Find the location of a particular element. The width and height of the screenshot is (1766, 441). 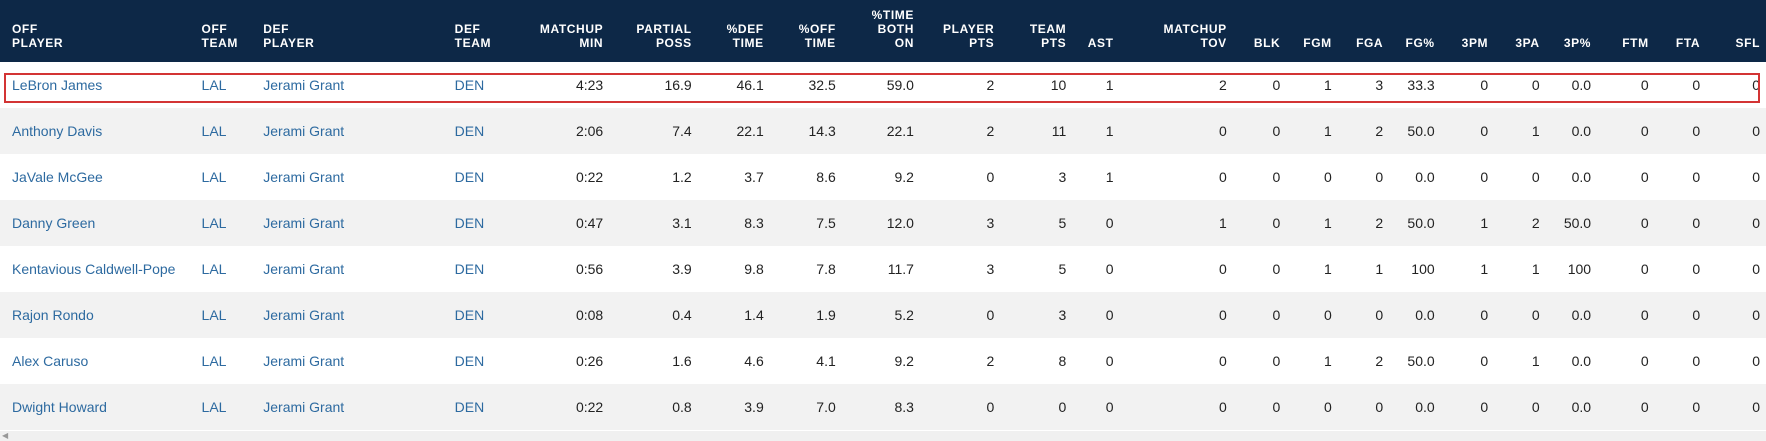

cell-matchup-min: 0:26 is located at coordinates (589, 361).